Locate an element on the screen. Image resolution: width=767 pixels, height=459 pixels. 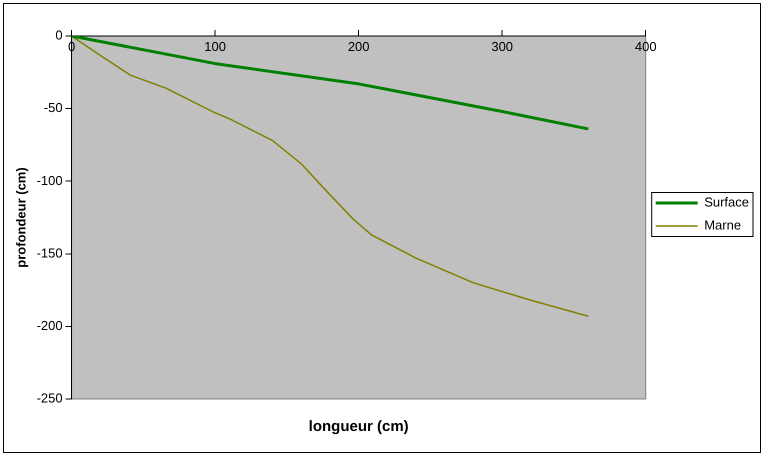
legend-label: Marne is located at coordinates (723, 225).